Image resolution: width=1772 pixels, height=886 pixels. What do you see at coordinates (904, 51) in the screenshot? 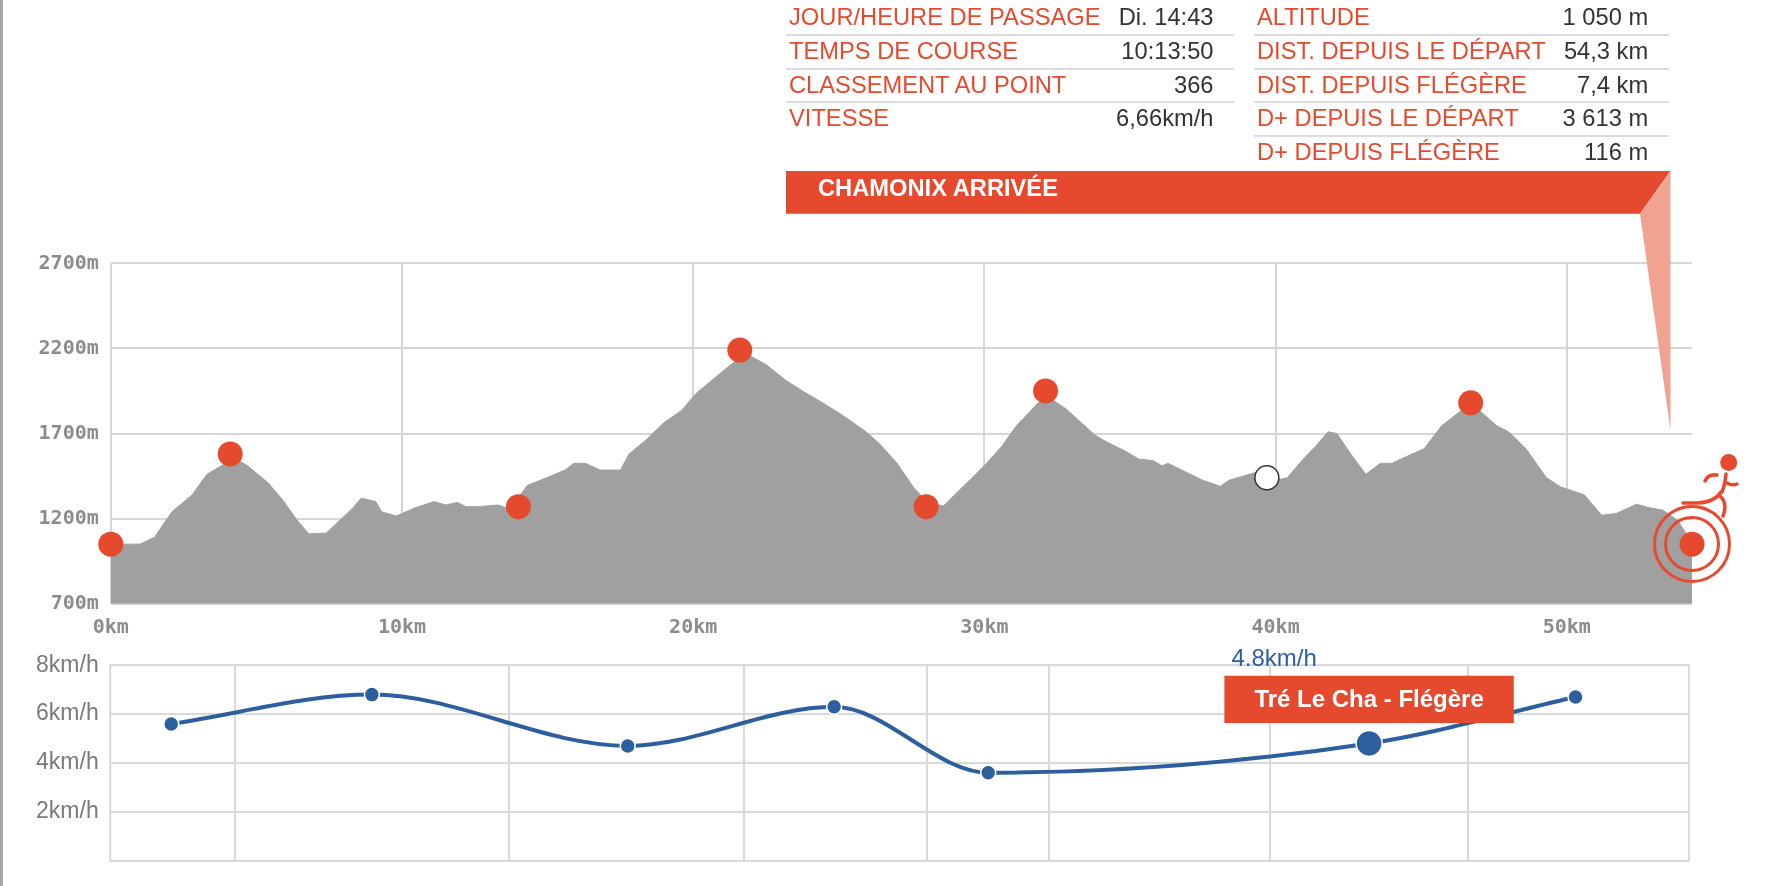
I see `text: TEMPS DE COURSE` at bounding box center [904, 51].